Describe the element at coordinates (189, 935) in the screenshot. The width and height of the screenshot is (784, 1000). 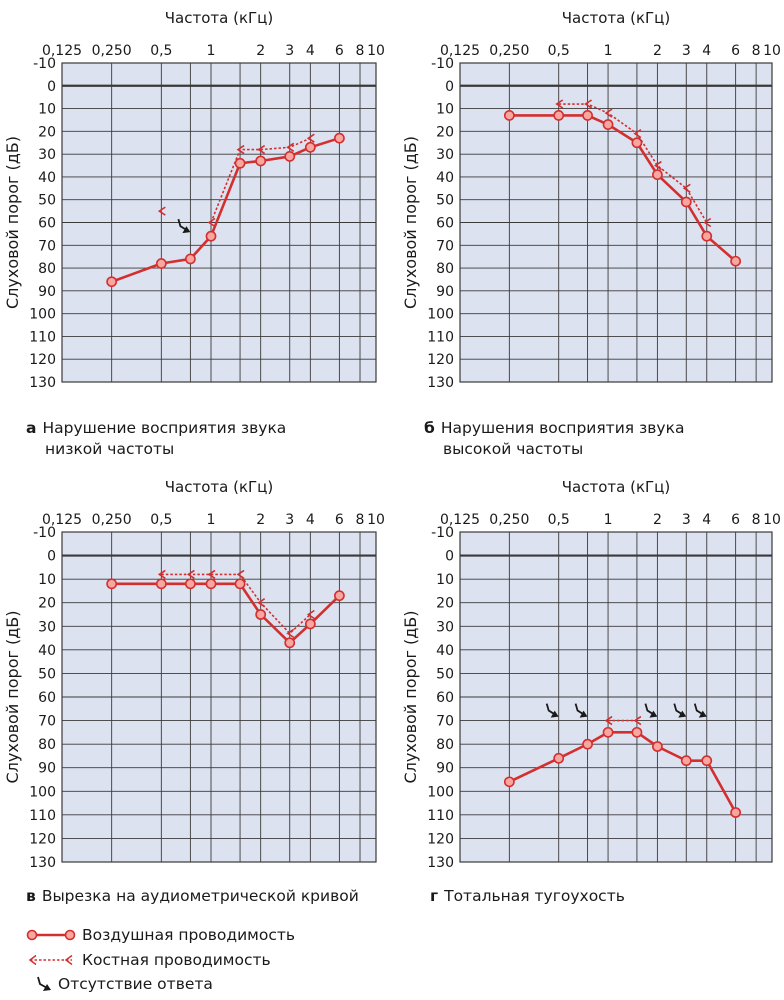
I see `legend-air-label: Воздушная проводимость` at that location.